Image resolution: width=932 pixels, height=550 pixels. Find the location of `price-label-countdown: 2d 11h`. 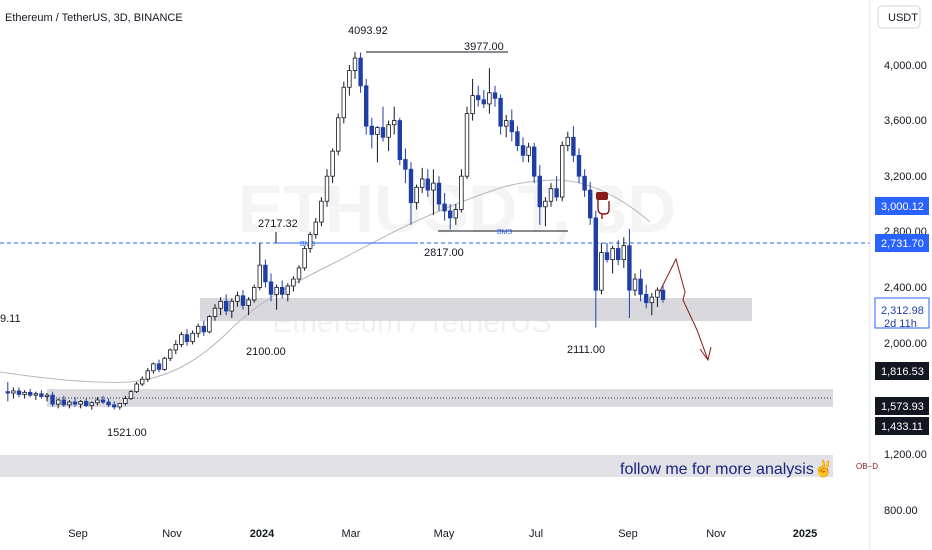

price-label-countdown: 2d 11h is located at coordinates (900, 324).